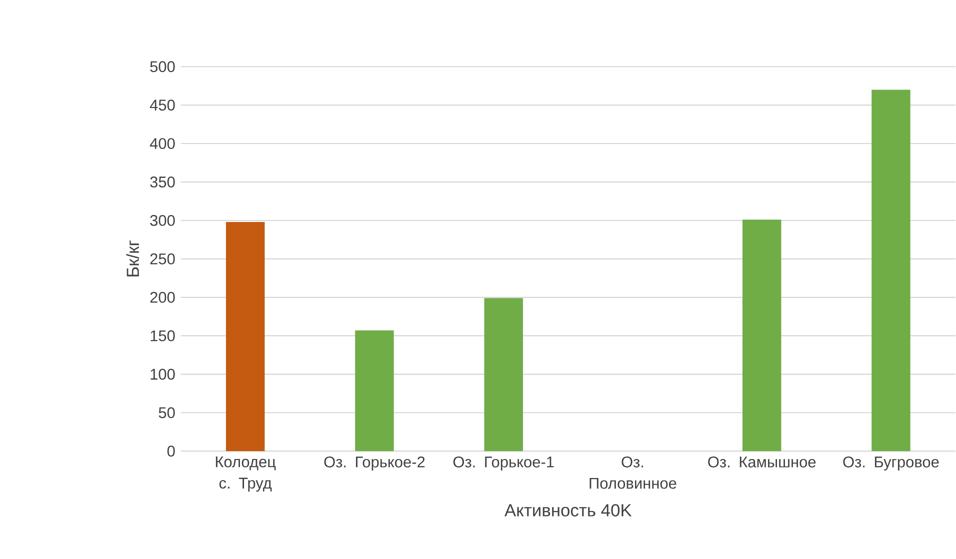 The width and height of the screenshot is (956, 559). What do you see at coordinates (568, 510) in the screenshot?
I see `x-axis-title: Активность 40K` at bounding box center [568, 510].